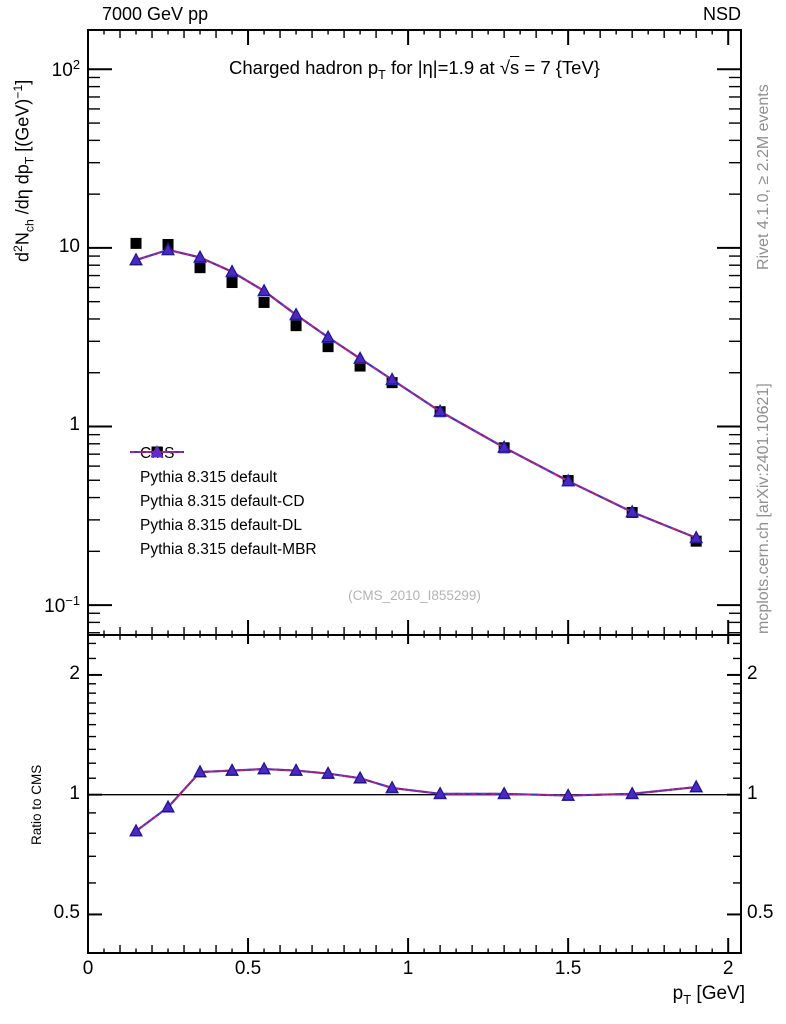 The image size is (786, 1024). I want to click on legend-label: Pythia 8.315 default-DL, so click(221, 526).